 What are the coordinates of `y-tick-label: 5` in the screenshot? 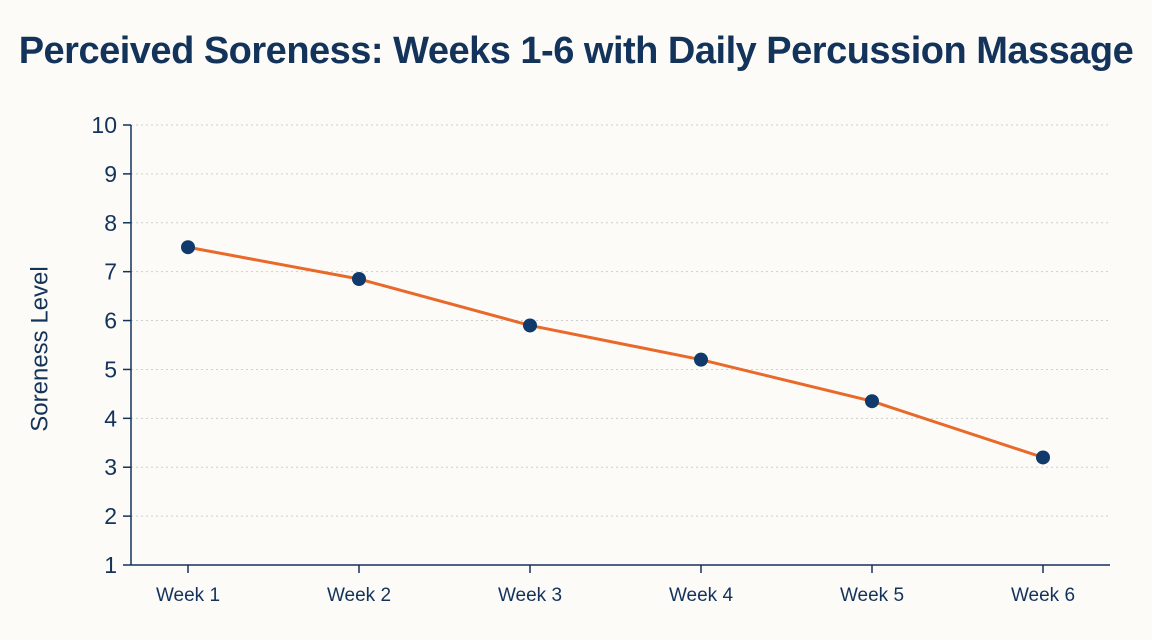 It's located at (110, 369).